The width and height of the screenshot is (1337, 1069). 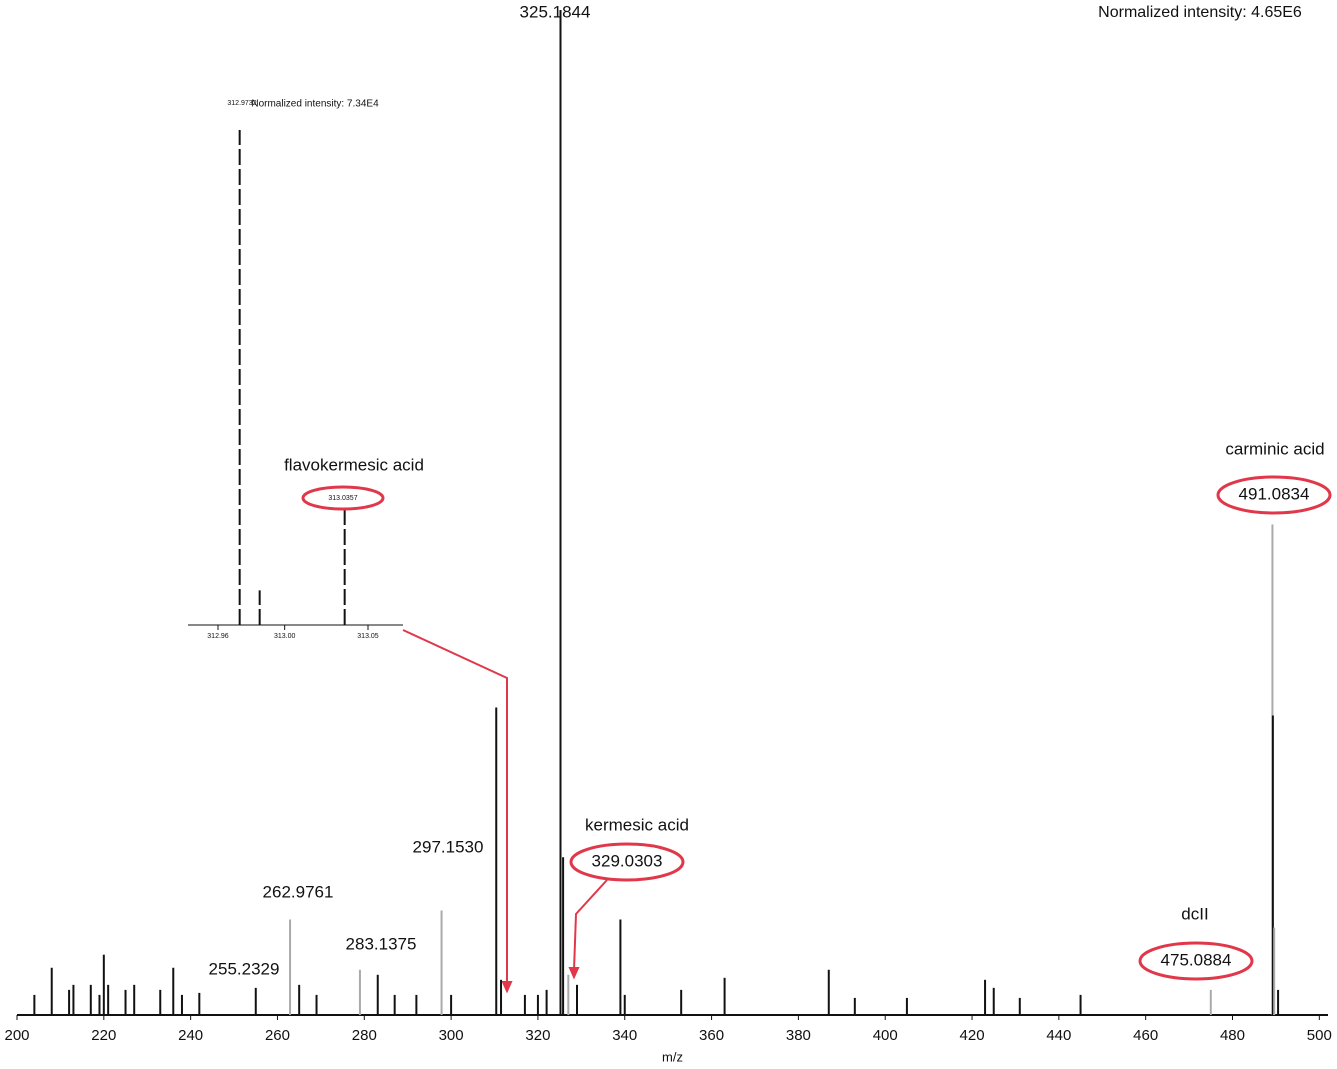 I want to click on annotation: kermesic acid, so click(x=637, y=824).